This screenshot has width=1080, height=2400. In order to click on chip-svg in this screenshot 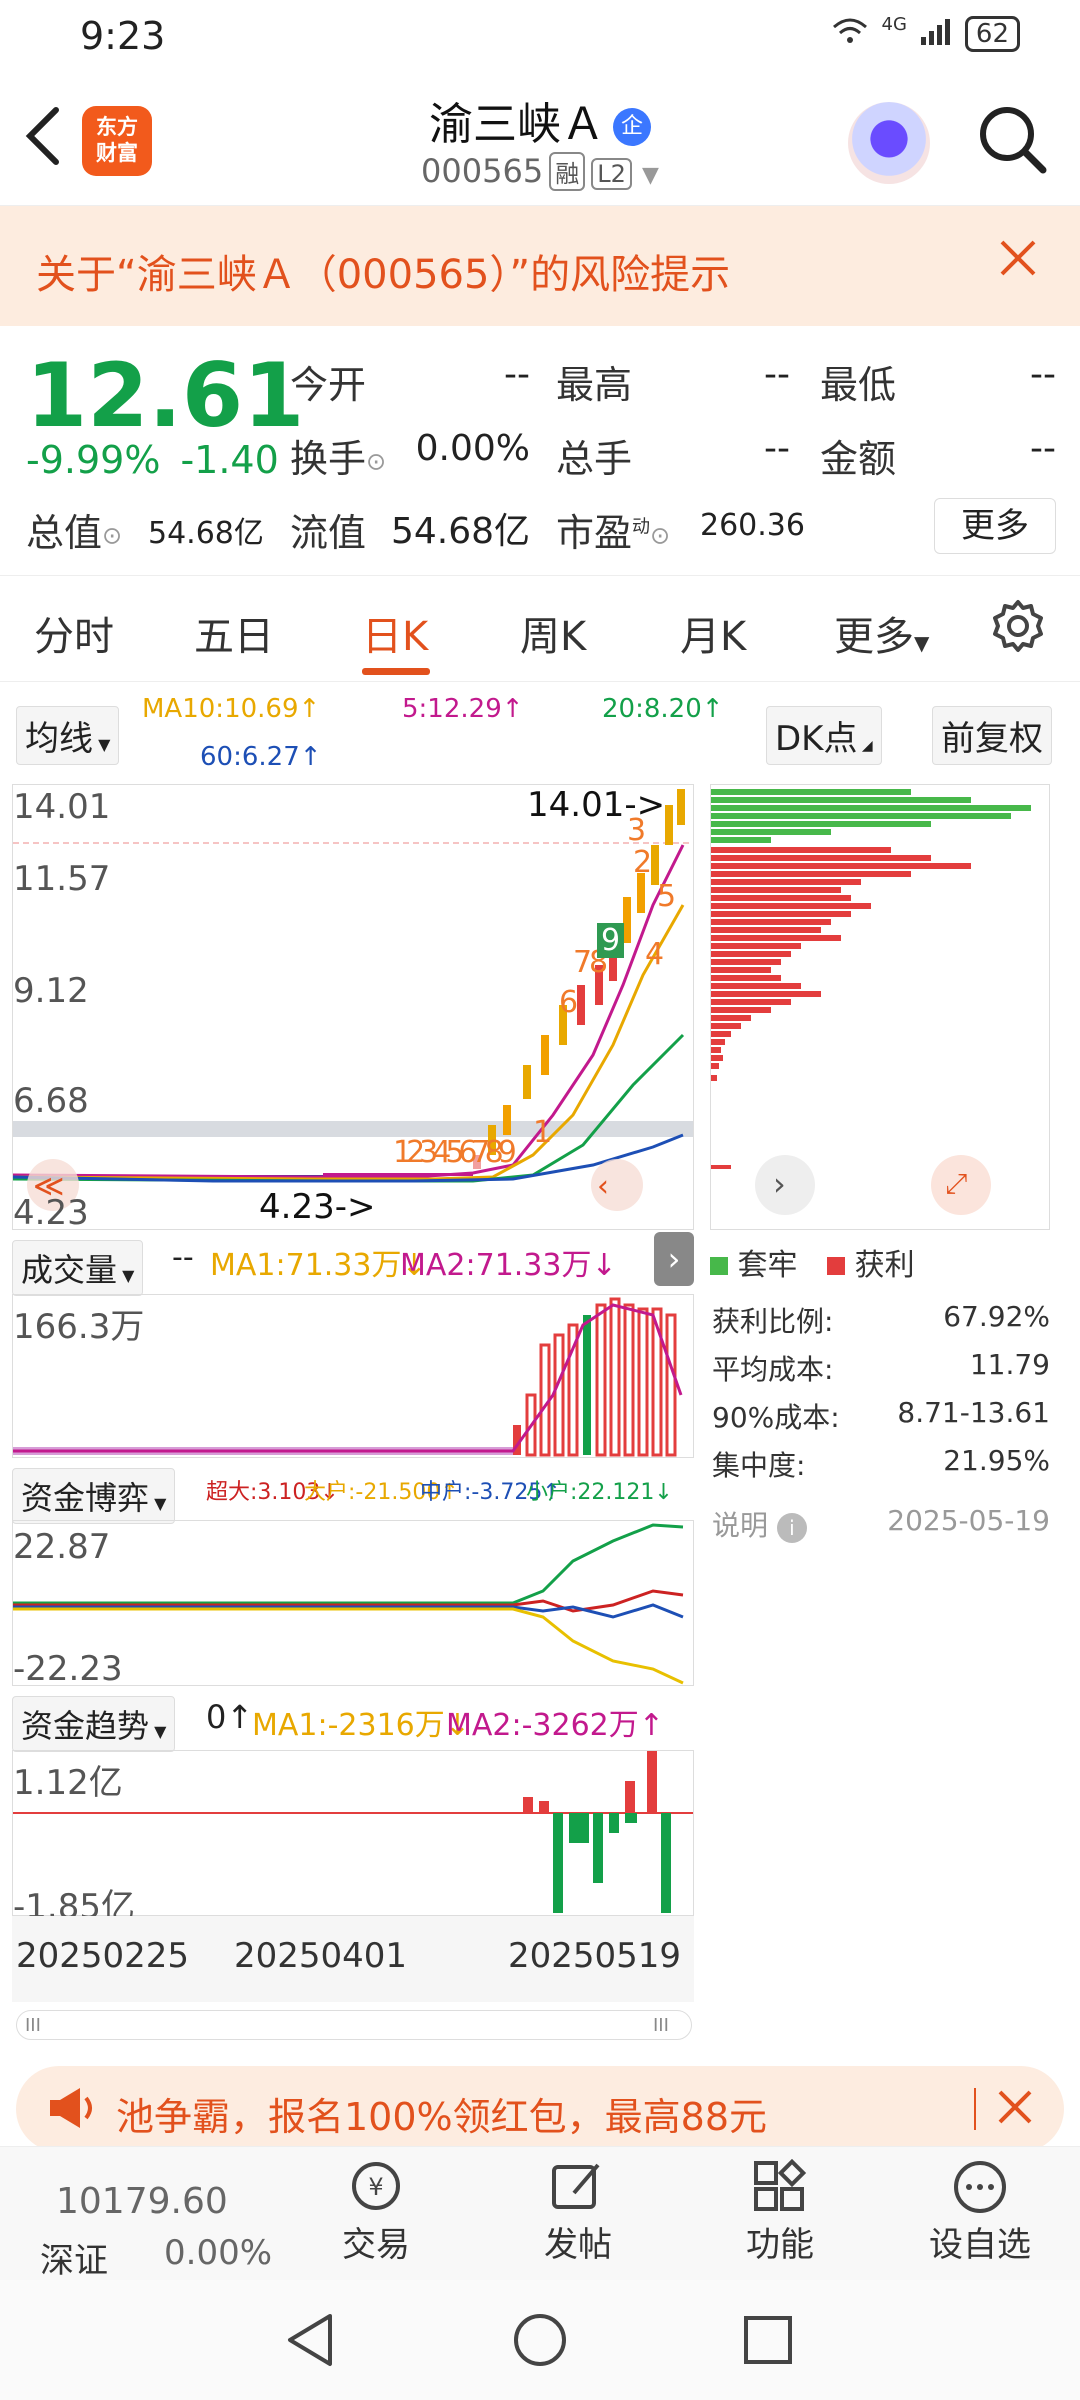, I will do `click(871, 1002)`.